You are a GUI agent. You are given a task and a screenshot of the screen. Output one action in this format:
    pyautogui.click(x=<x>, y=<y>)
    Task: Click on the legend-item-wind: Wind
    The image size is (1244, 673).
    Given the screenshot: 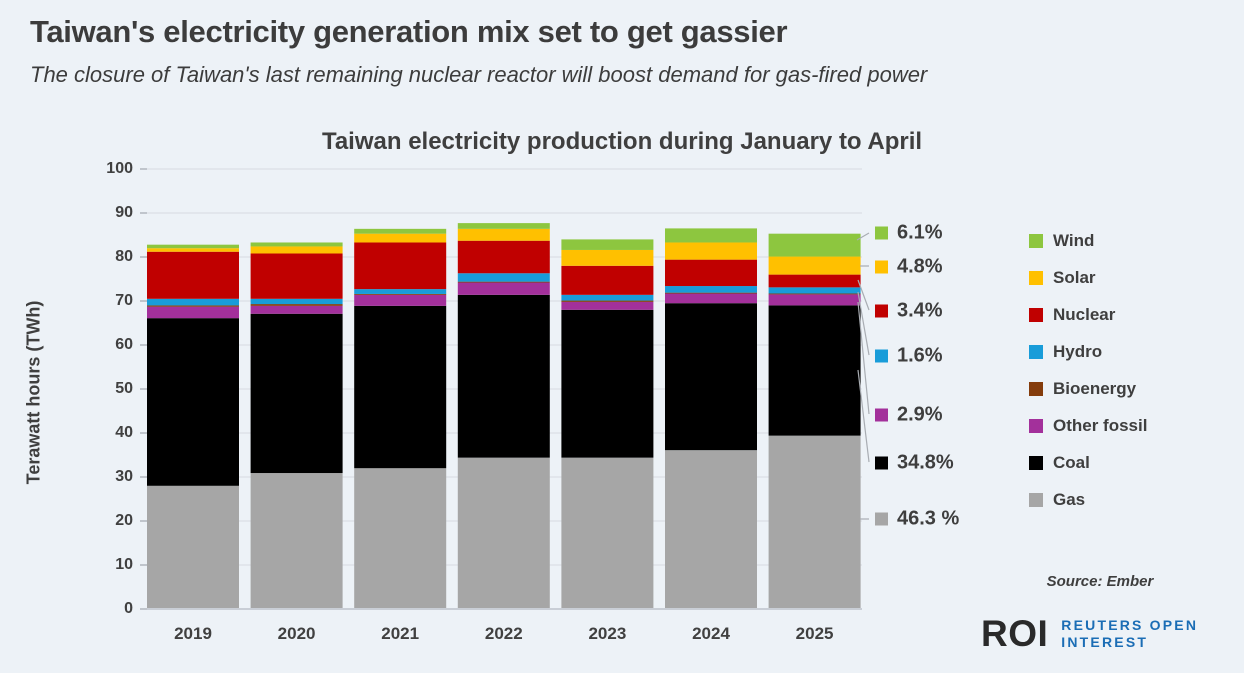 What is the action you would take?
    pyautogui.click(x=1061, y=241)
    